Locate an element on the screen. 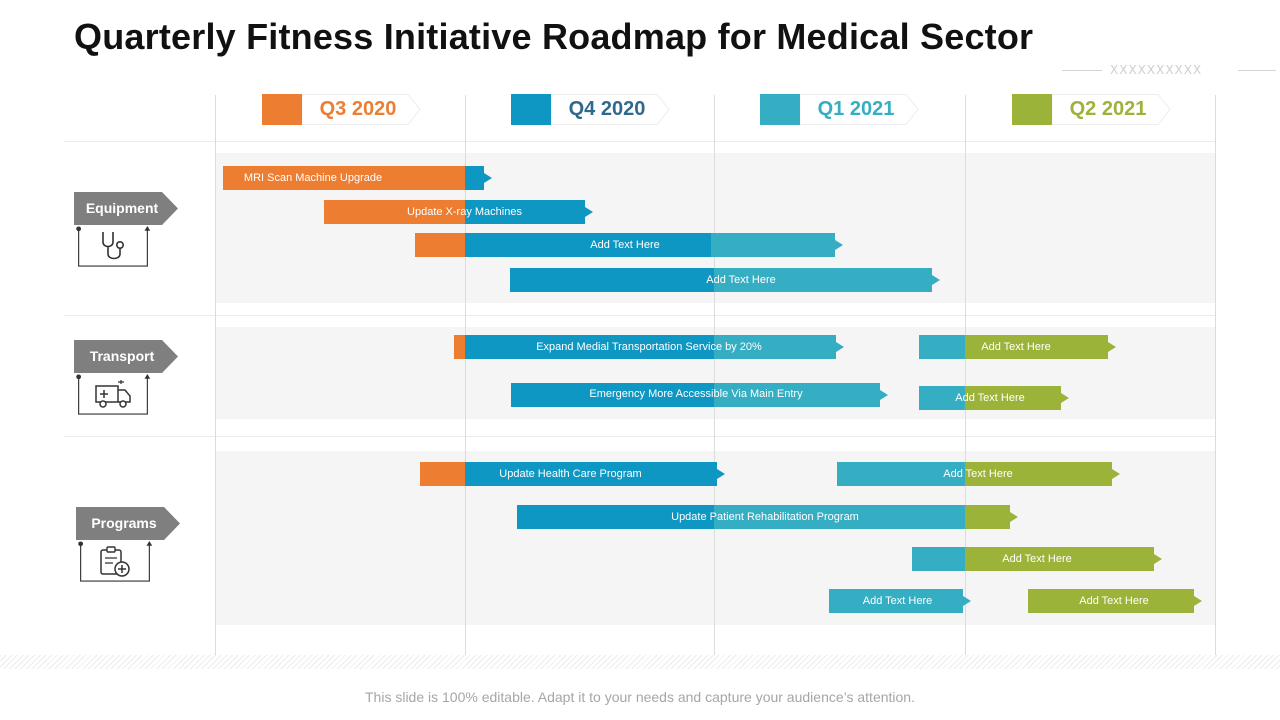  quarter-label: Q4 2020 is located at coordinates (607, 109).